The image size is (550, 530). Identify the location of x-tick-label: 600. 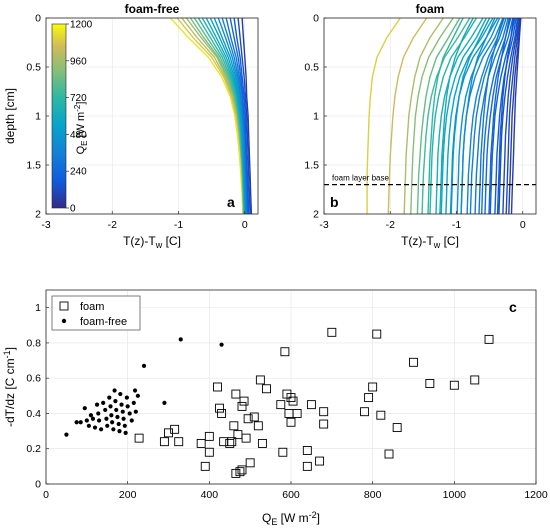
(291, 495).